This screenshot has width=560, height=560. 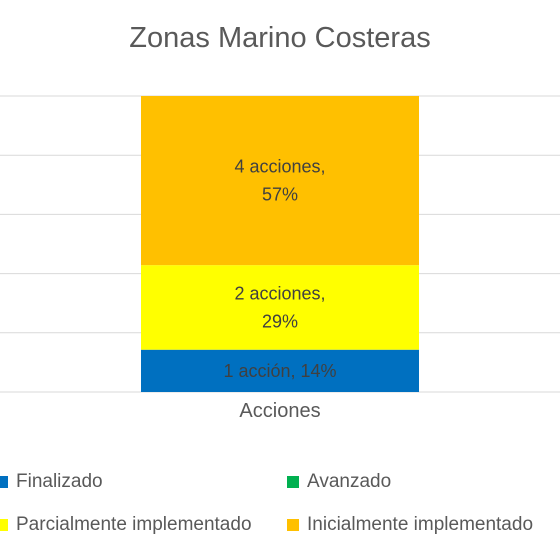 I want to click on bar-segment-finalizado, so click(x=280, y=370).